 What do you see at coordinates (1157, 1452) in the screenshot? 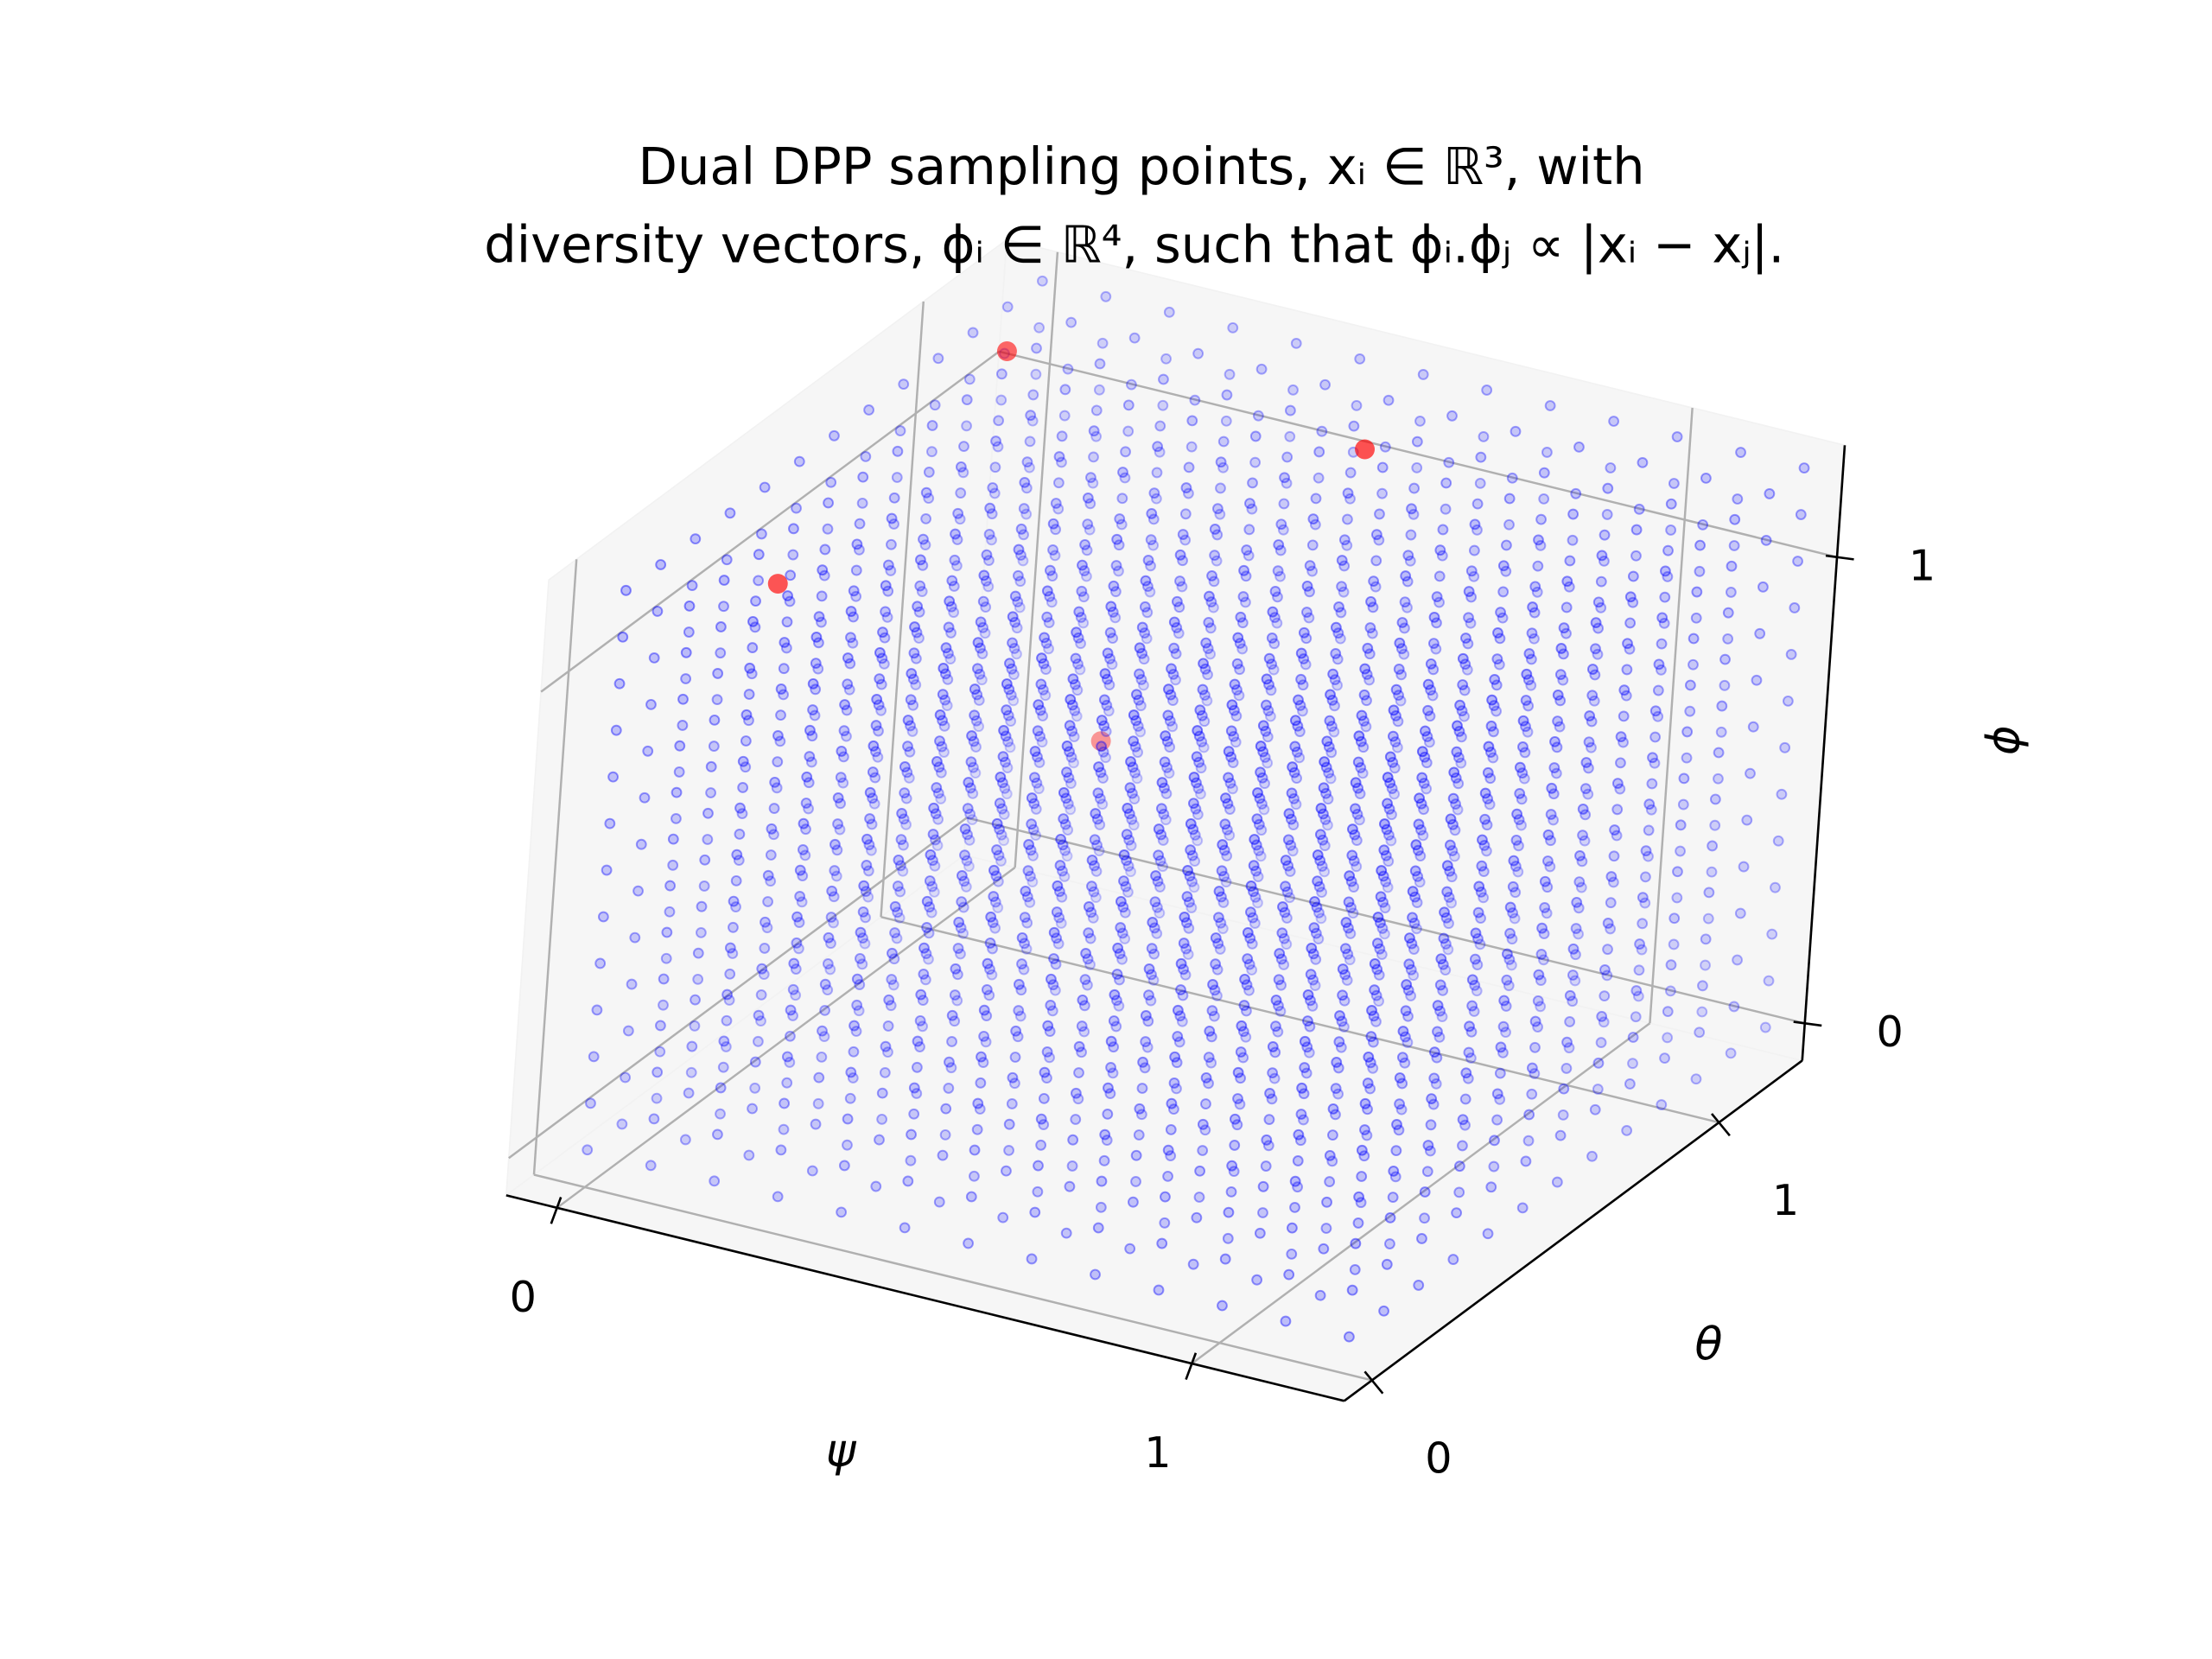
I see `x-tick-label: 1` at bounding box center [1157, 1452].